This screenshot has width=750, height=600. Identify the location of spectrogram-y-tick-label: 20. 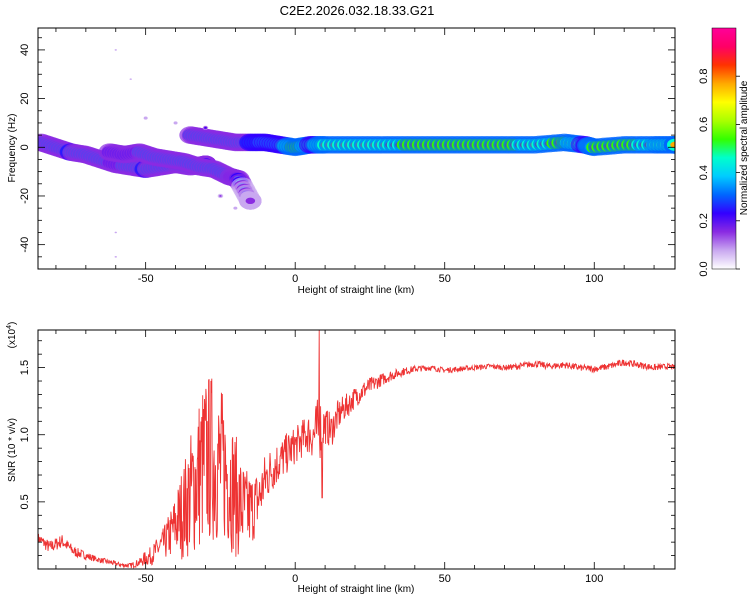
(25, 98).